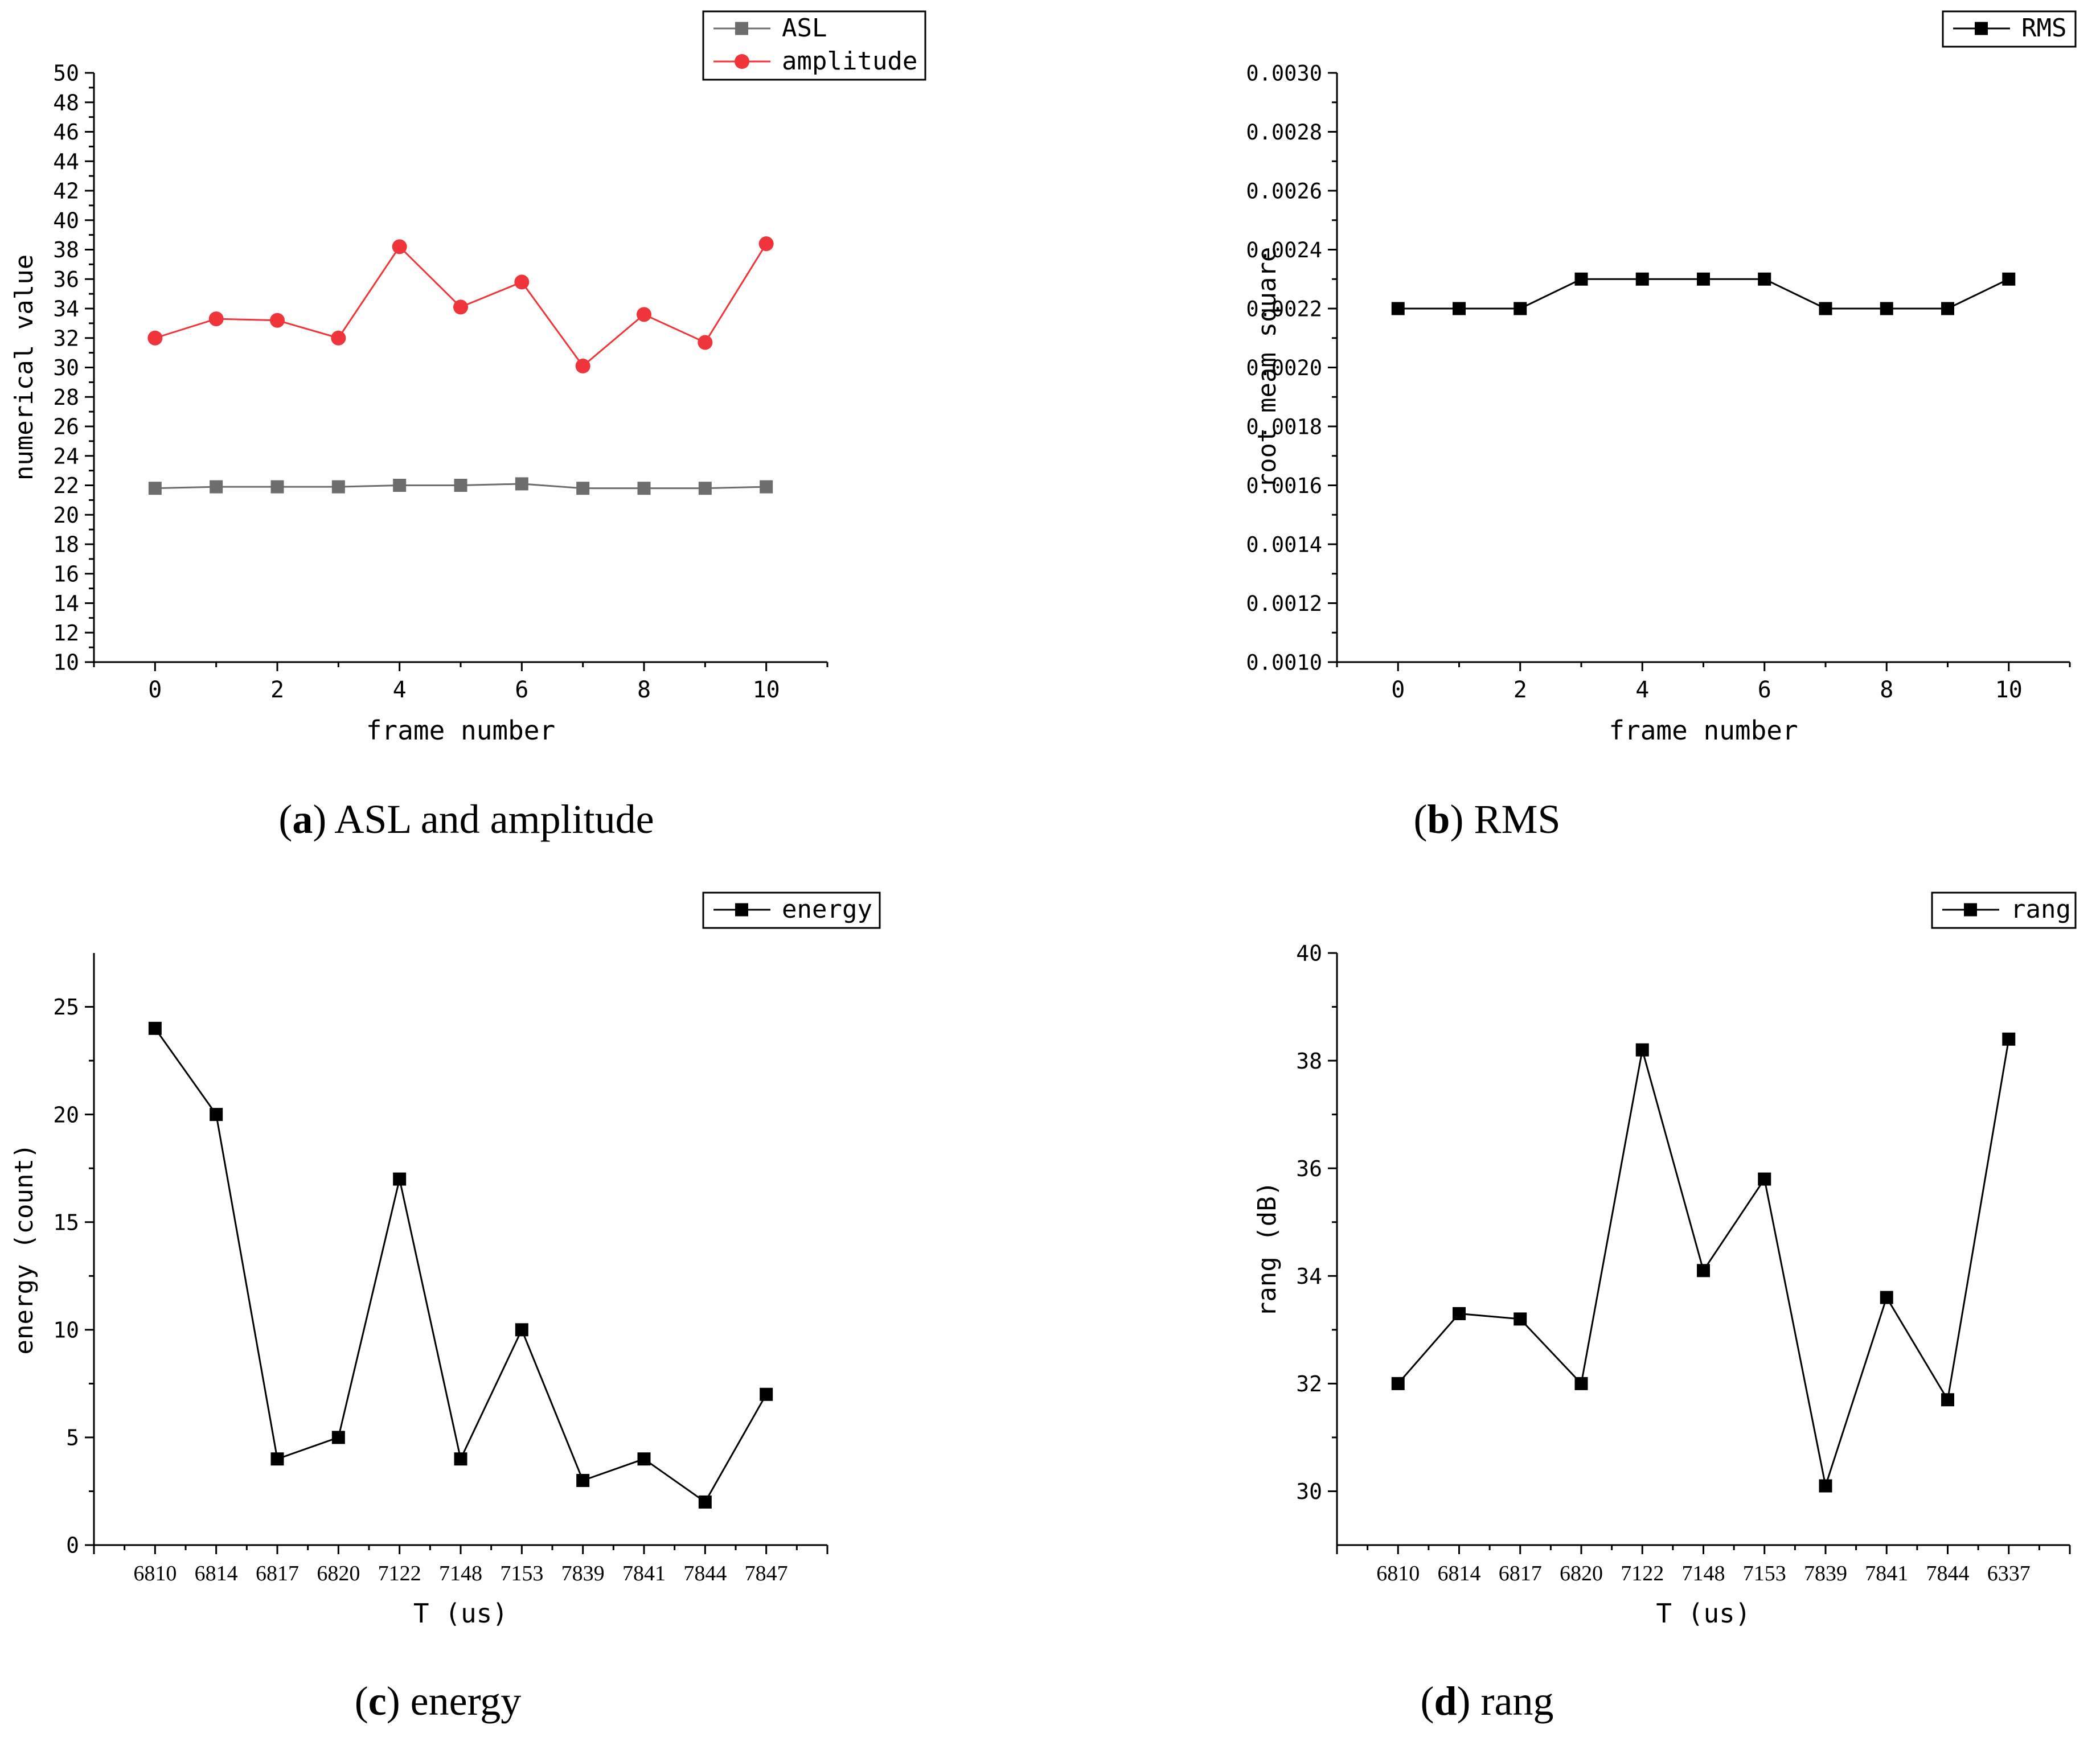  What do you see at coordinates (302, 819) in the screenshot?
I see `caption-letter: a` at bounding box center [302, 819].